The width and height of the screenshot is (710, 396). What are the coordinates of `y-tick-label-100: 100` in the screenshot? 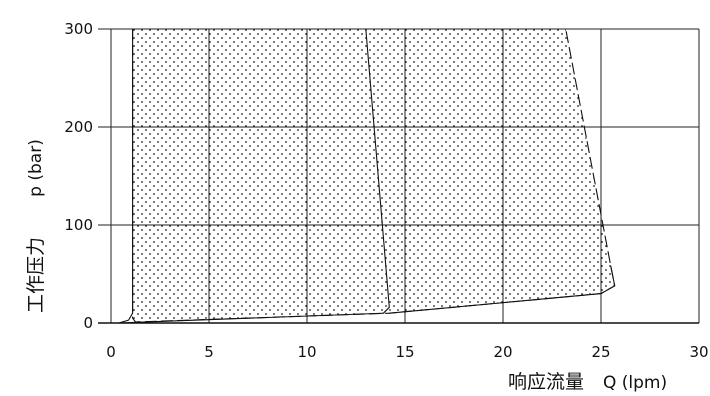 It's located at (78, 225).